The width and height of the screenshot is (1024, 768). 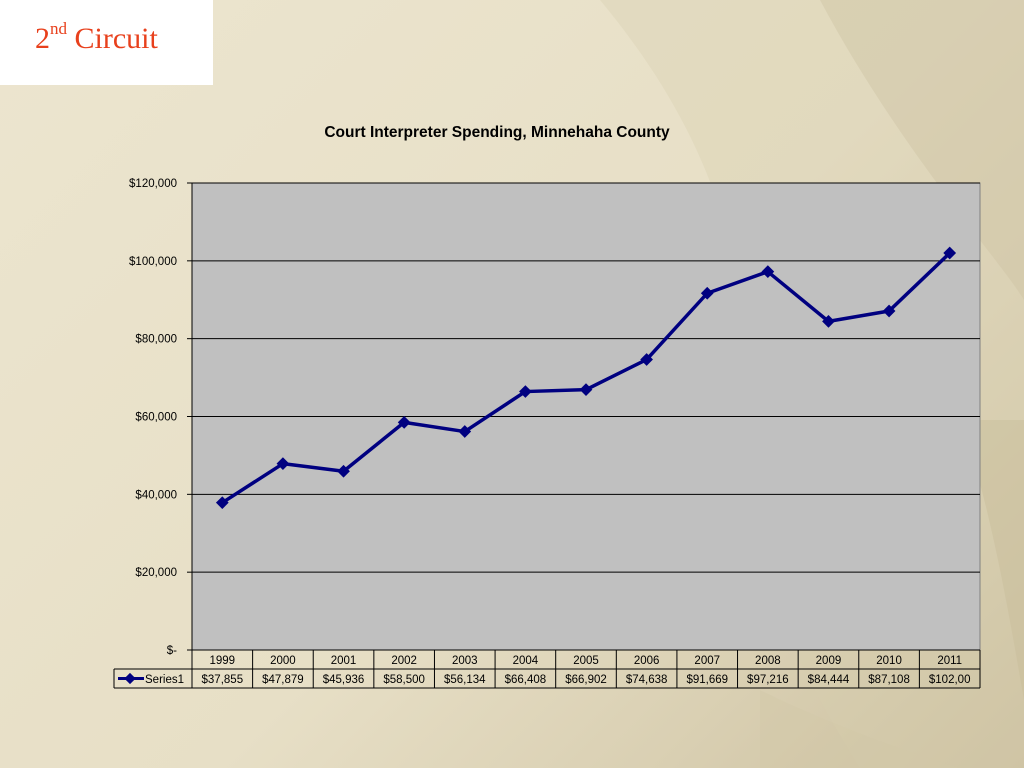 What do you see at coordinates (949, 661) in the screenshot?
I see `x-tick-label: 2011` at bounding box center [949, 661].